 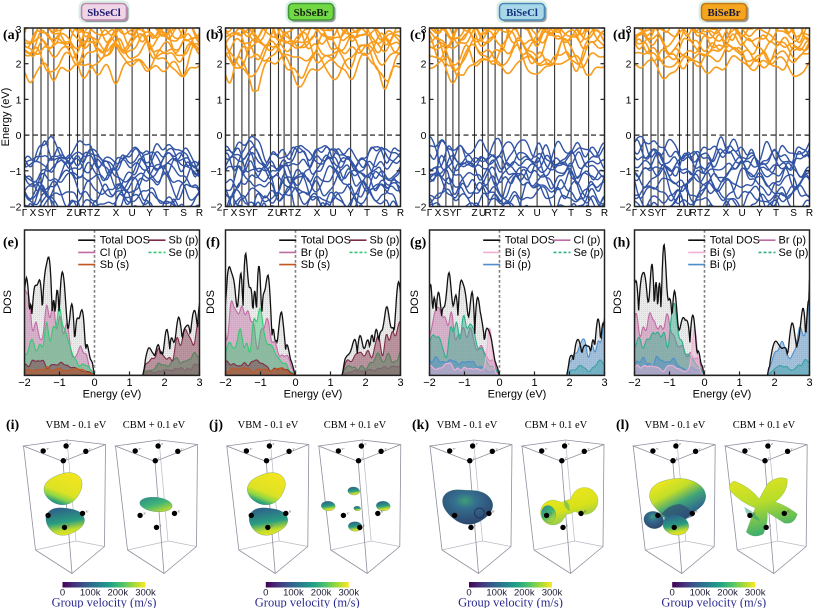 I want to click on svg-text: Group velocity (m/s), so click(x=307, y=602).